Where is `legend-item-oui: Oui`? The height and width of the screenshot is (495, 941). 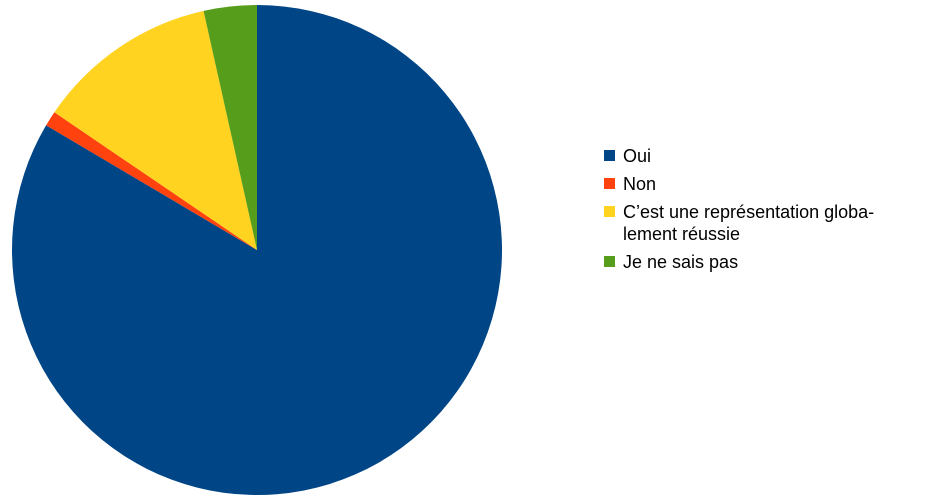 legend-item-oui: Oui is located at coordinates (769, 156).